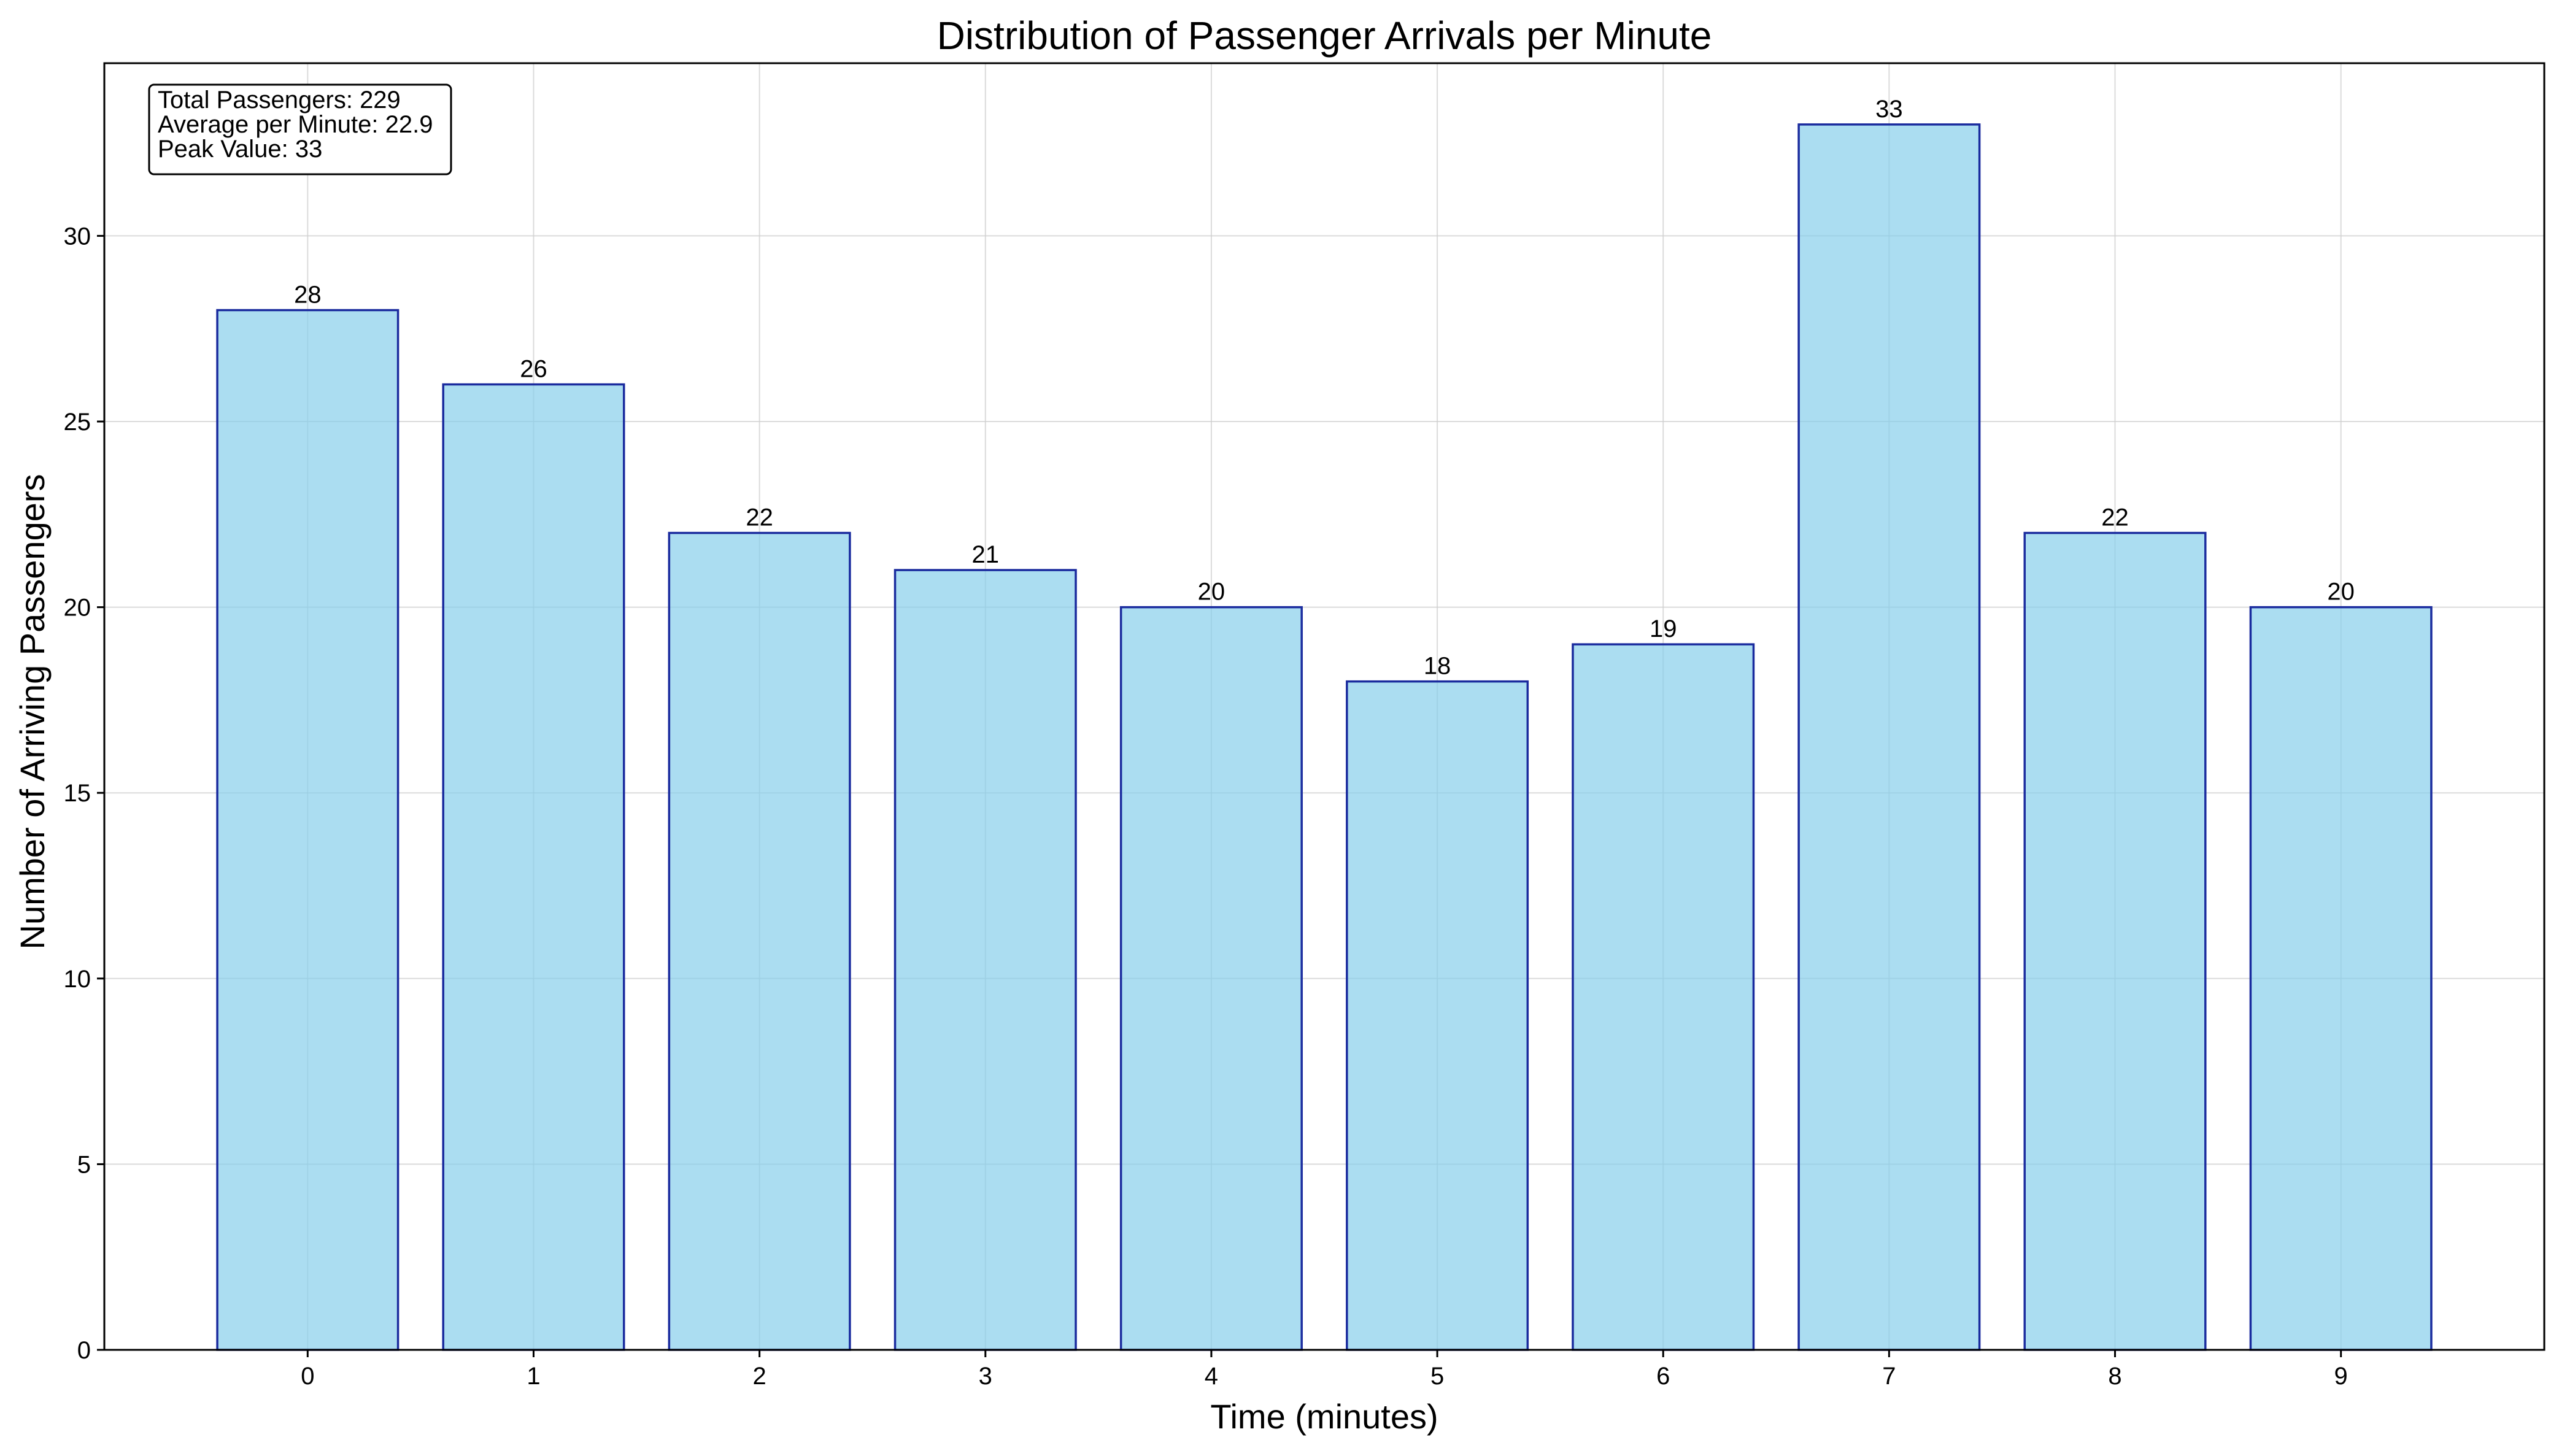 The height and width of the screenshot is (1456, 2559). I want to click on y-tick-label: 25, so click(77, 422).